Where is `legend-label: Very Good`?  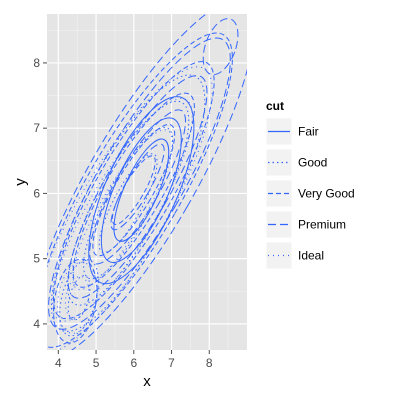 legend-label: Very Good is located at coordinates (326, 194).